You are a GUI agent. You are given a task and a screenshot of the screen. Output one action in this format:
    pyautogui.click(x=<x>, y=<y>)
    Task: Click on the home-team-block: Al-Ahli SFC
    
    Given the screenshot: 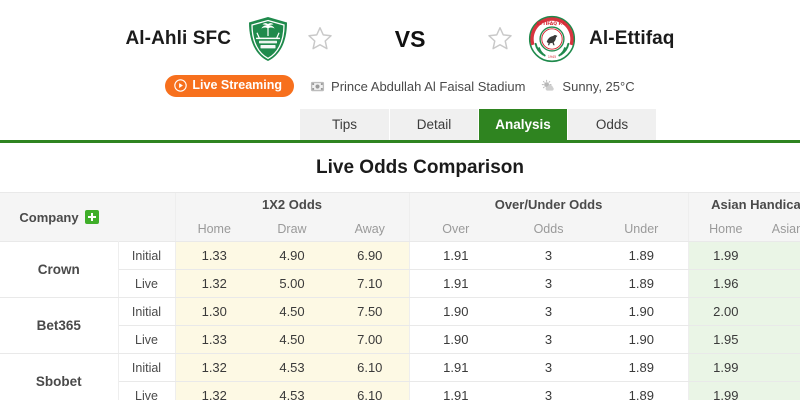 What is the action you would take?
    pyautogui.click(x=230, y=39)
    